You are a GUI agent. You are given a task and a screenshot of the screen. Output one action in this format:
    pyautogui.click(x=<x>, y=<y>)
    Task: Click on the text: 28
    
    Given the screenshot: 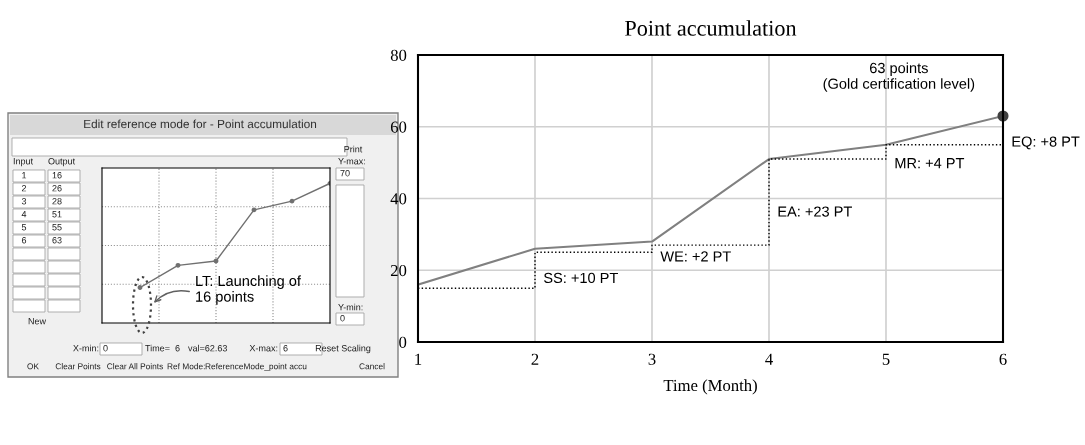 What is the action you would take?
    pyautogui.click(x=57, y=201)
    